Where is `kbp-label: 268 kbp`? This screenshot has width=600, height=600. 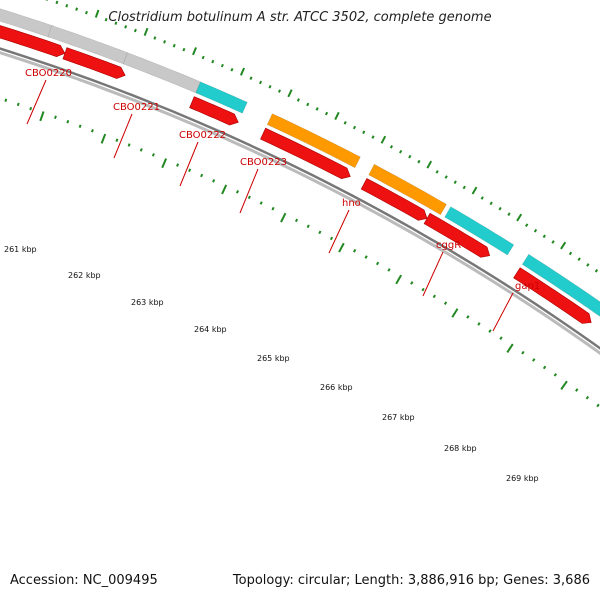
kbp-label: 268 kbp is located at coordinates (460, 448).